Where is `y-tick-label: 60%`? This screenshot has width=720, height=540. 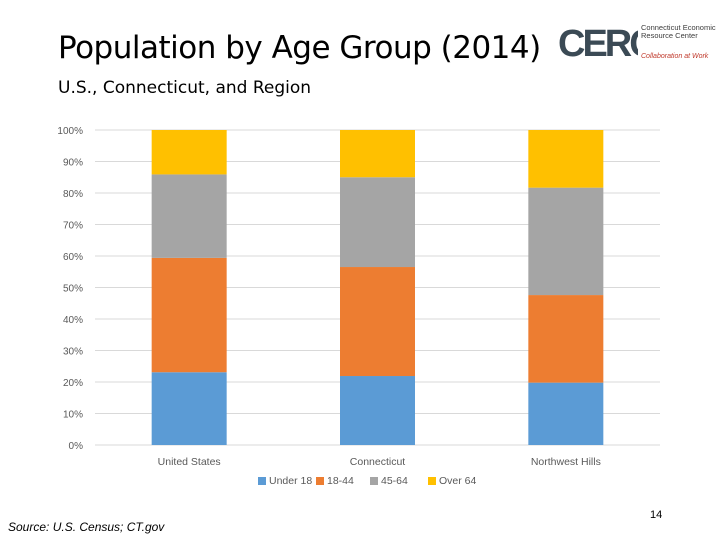
y-tick-label: 60% is located at coordinates (73, 257).